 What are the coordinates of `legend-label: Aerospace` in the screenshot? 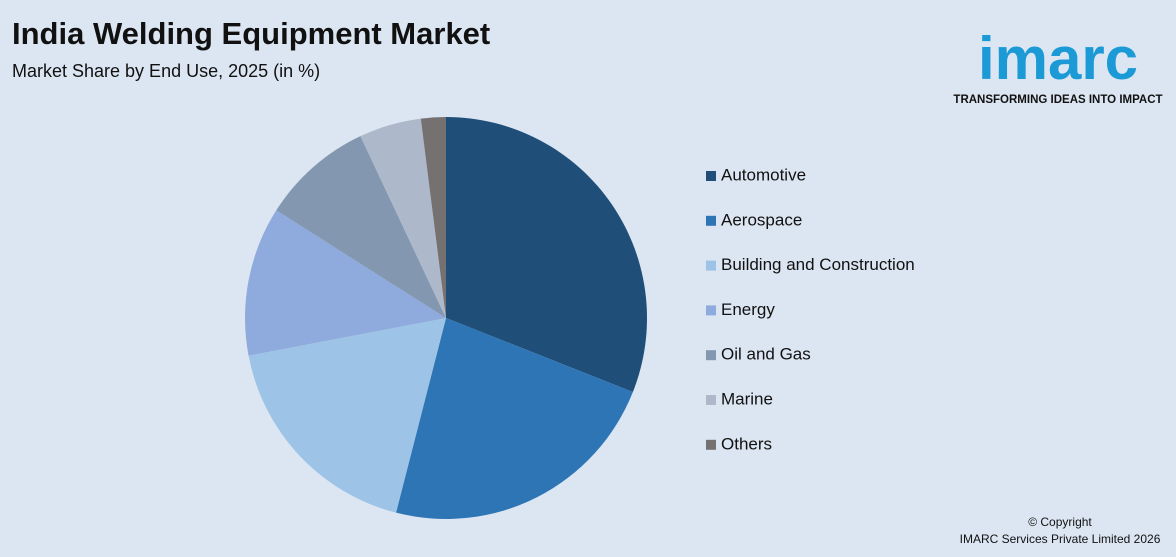 It's located at (761, 219).